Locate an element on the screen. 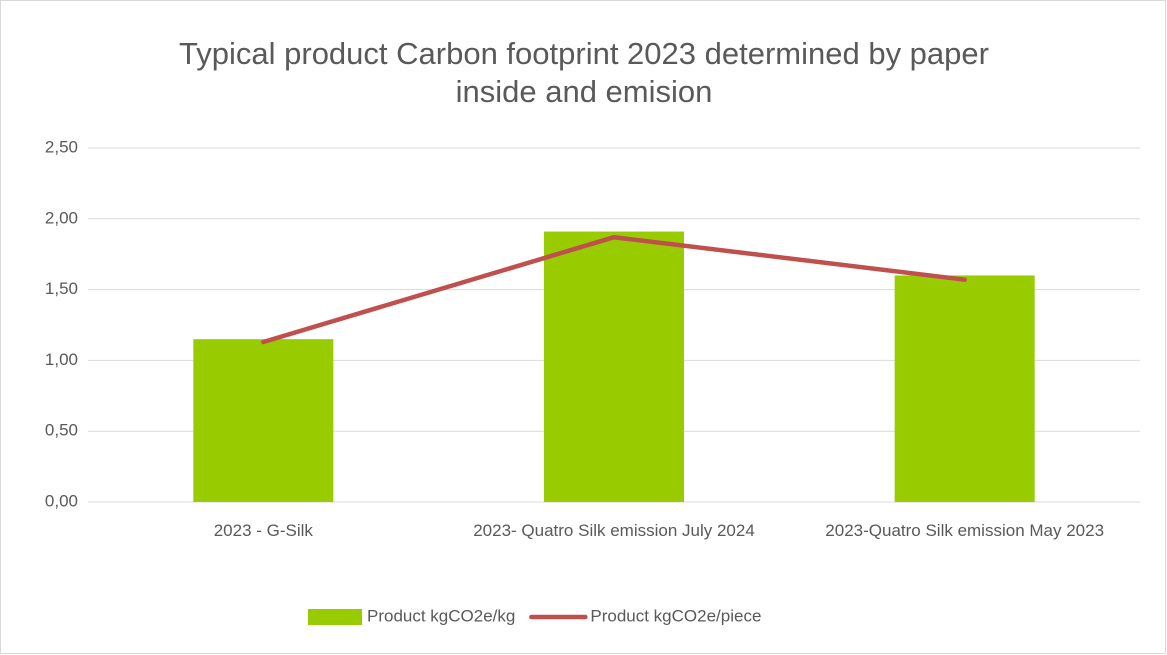 The width and height of the screenshot is (1167, 655). y-tick-label: 0,50 is located at coordinates (61, 430).